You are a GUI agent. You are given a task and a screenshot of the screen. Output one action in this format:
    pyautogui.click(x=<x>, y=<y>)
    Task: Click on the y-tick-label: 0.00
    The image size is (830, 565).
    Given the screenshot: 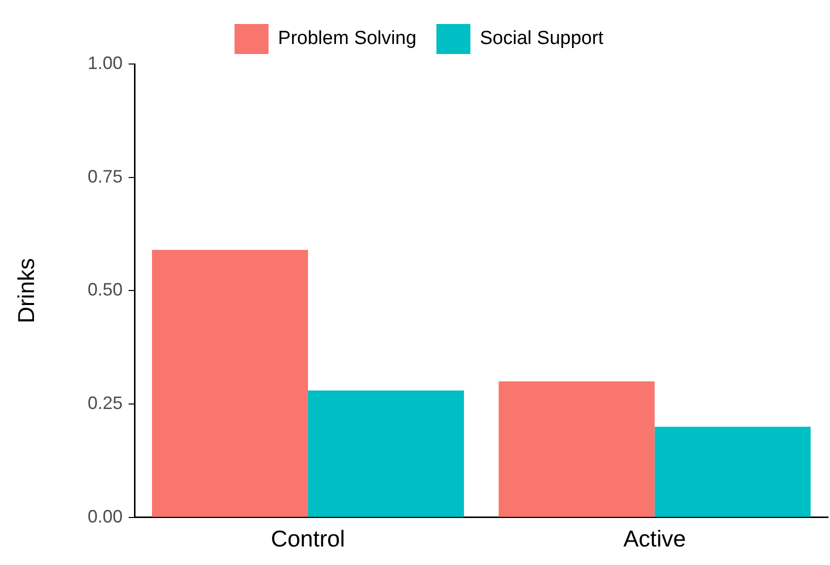 What is the action you would take?
    pyautogui.click(x=105, y=516)
    